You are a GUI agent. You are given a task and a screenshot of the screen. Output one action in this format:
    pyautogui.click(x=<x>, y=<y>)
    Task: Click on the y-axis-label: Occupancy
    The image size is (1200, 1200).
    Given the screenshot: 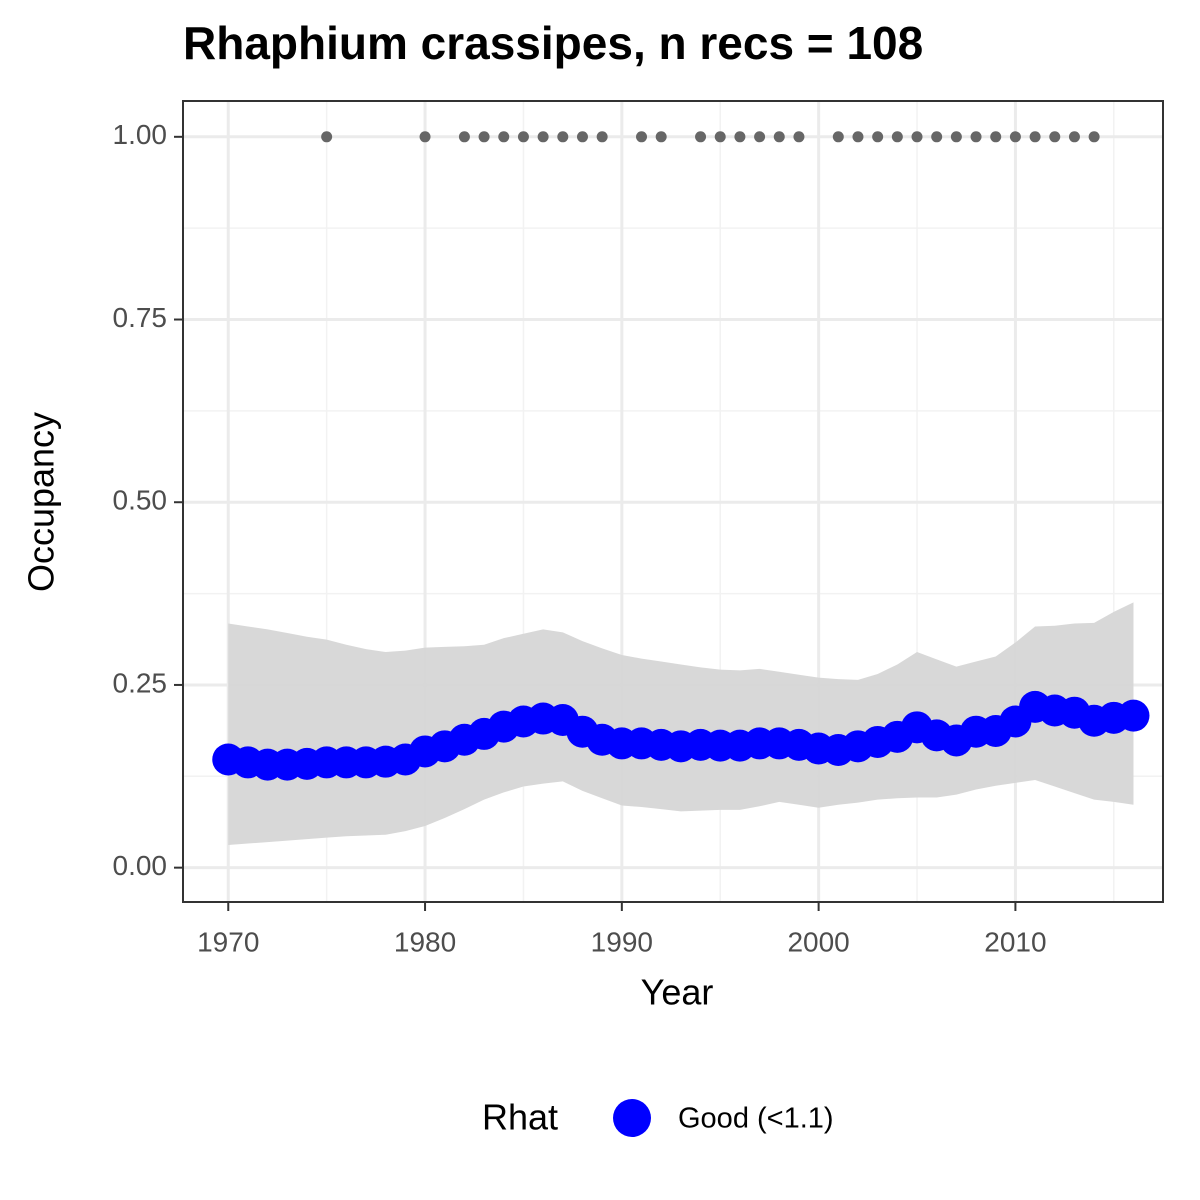 What is the action you would take?
    pyautogui.click(x=41, y=502)
    